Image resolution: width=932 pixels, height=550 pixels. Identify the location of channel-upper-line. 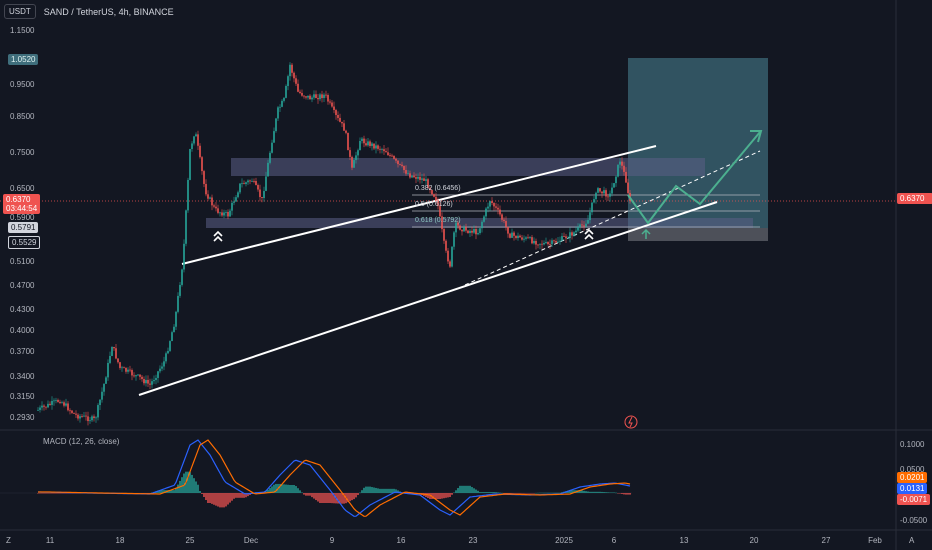
(419, 205).